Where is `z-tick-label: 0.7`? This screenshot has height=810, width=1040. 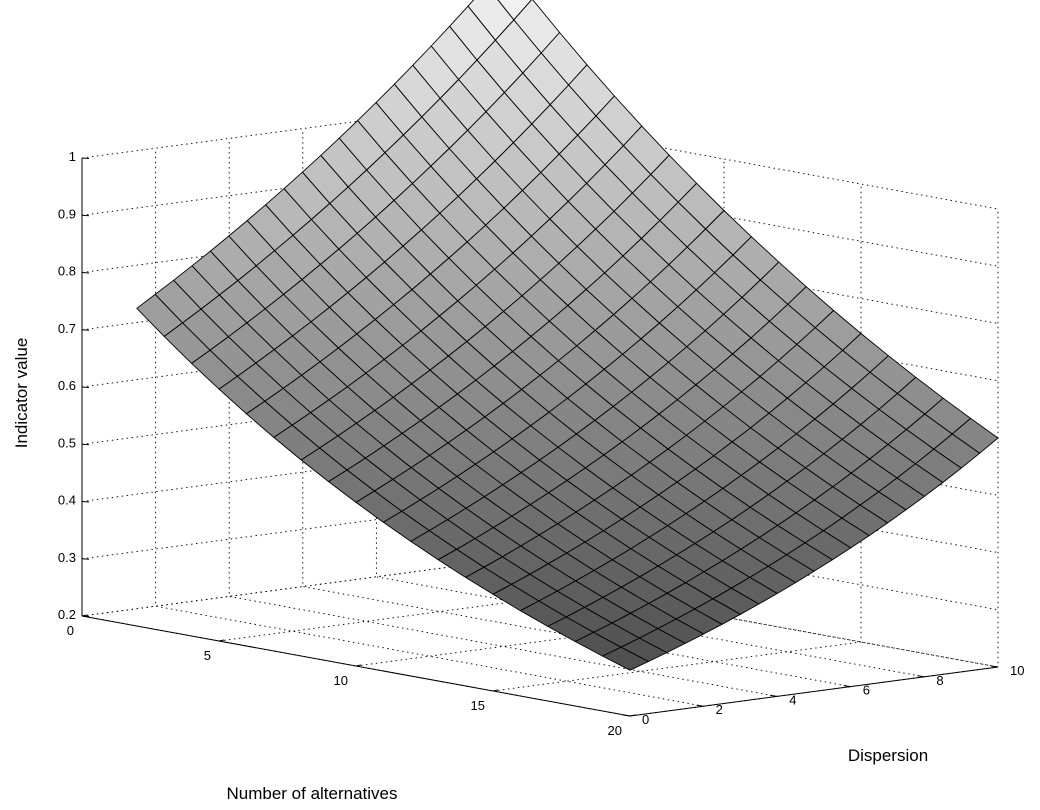
z-tick-label: 0.7 is located at coordinates (67, 328).